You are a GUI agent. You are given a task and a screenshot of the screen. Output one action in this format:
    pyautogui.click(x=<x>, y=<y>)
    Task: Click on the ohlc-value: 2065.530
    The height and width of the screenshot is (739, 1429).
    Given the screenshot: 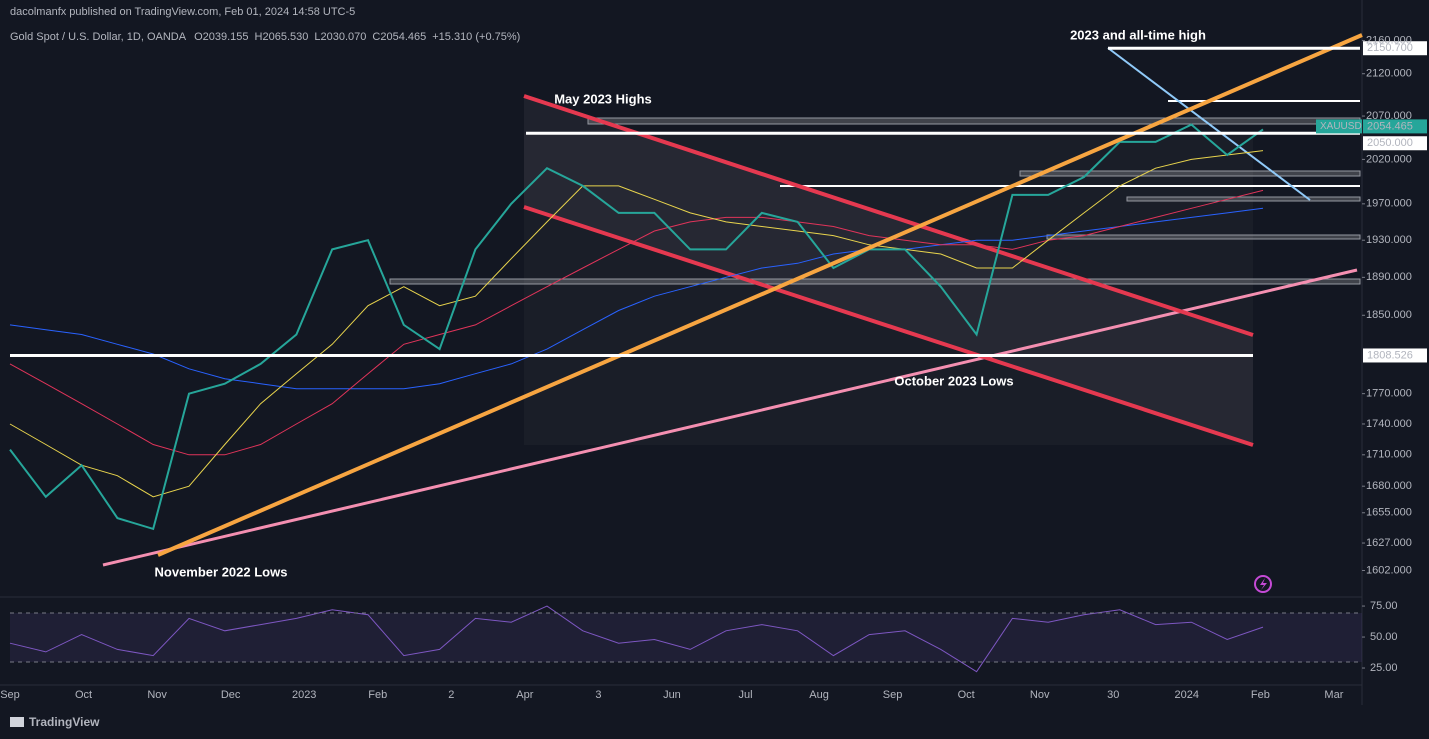 What is the action you would take?
    pyautogui.click(x=285, y=37)
    